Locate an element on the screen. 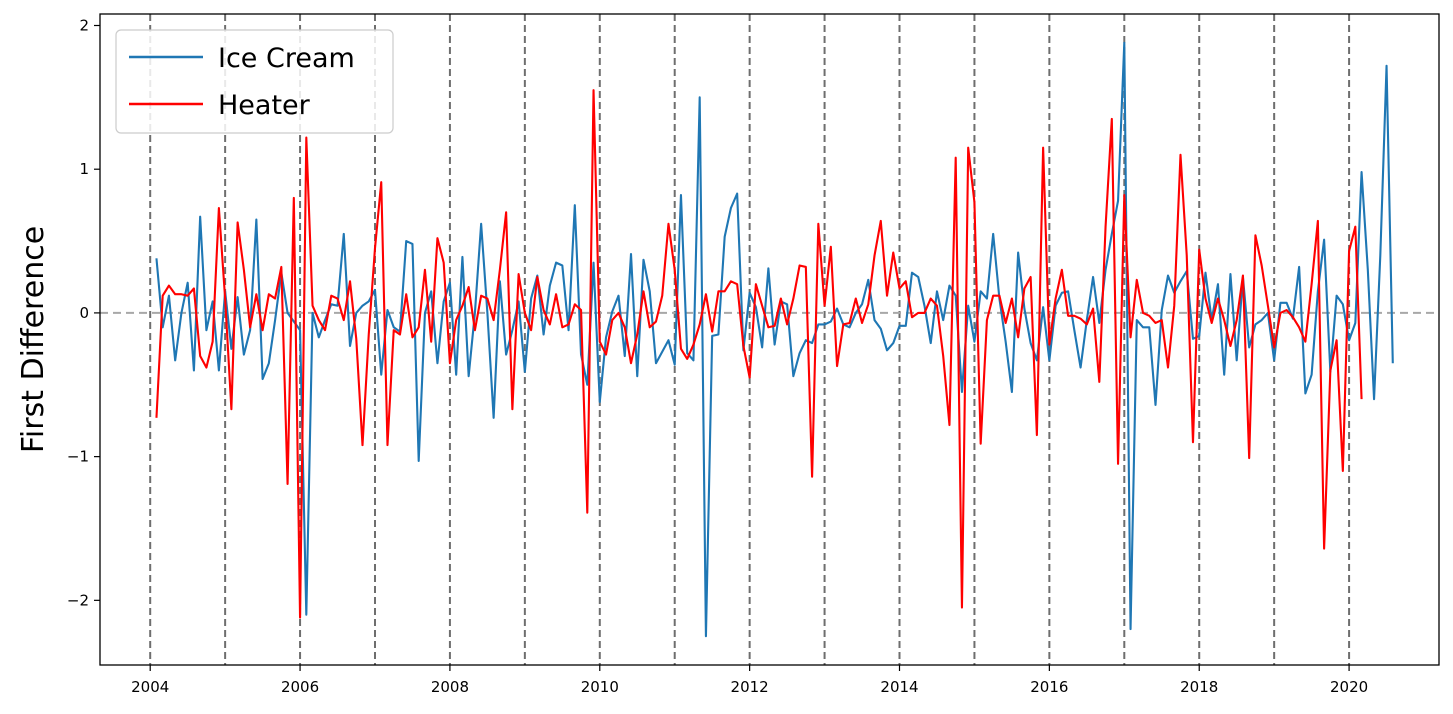  x-tick-label: 2018 is located at coordinates (1199, 687).